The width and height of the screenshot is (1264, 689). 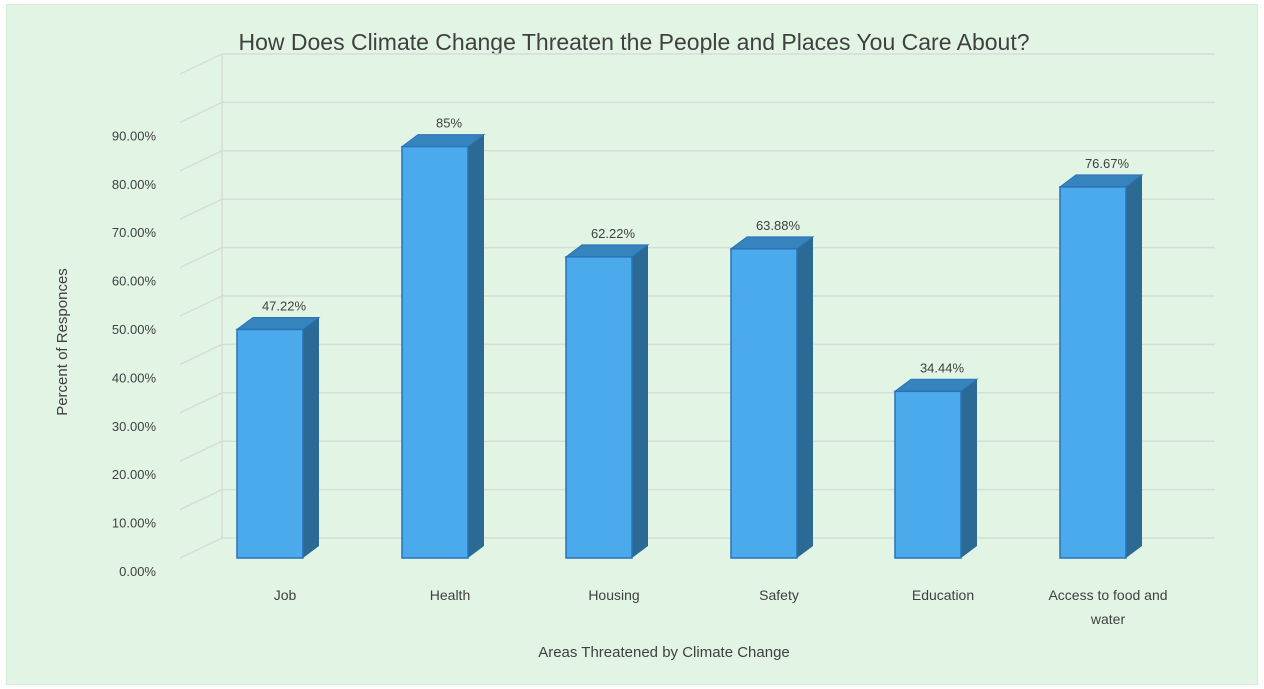 What do you see at coordinates (134, 184) in the screenshot?
I see `y-tick-label: 80.00%` at bounding box center [134, 184].